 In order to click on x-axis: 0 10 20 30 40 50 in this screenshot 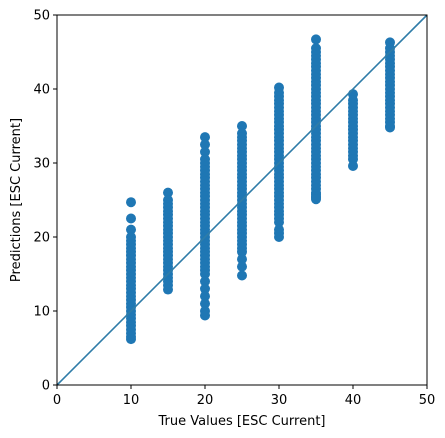, I will do `click(244, 396)`.